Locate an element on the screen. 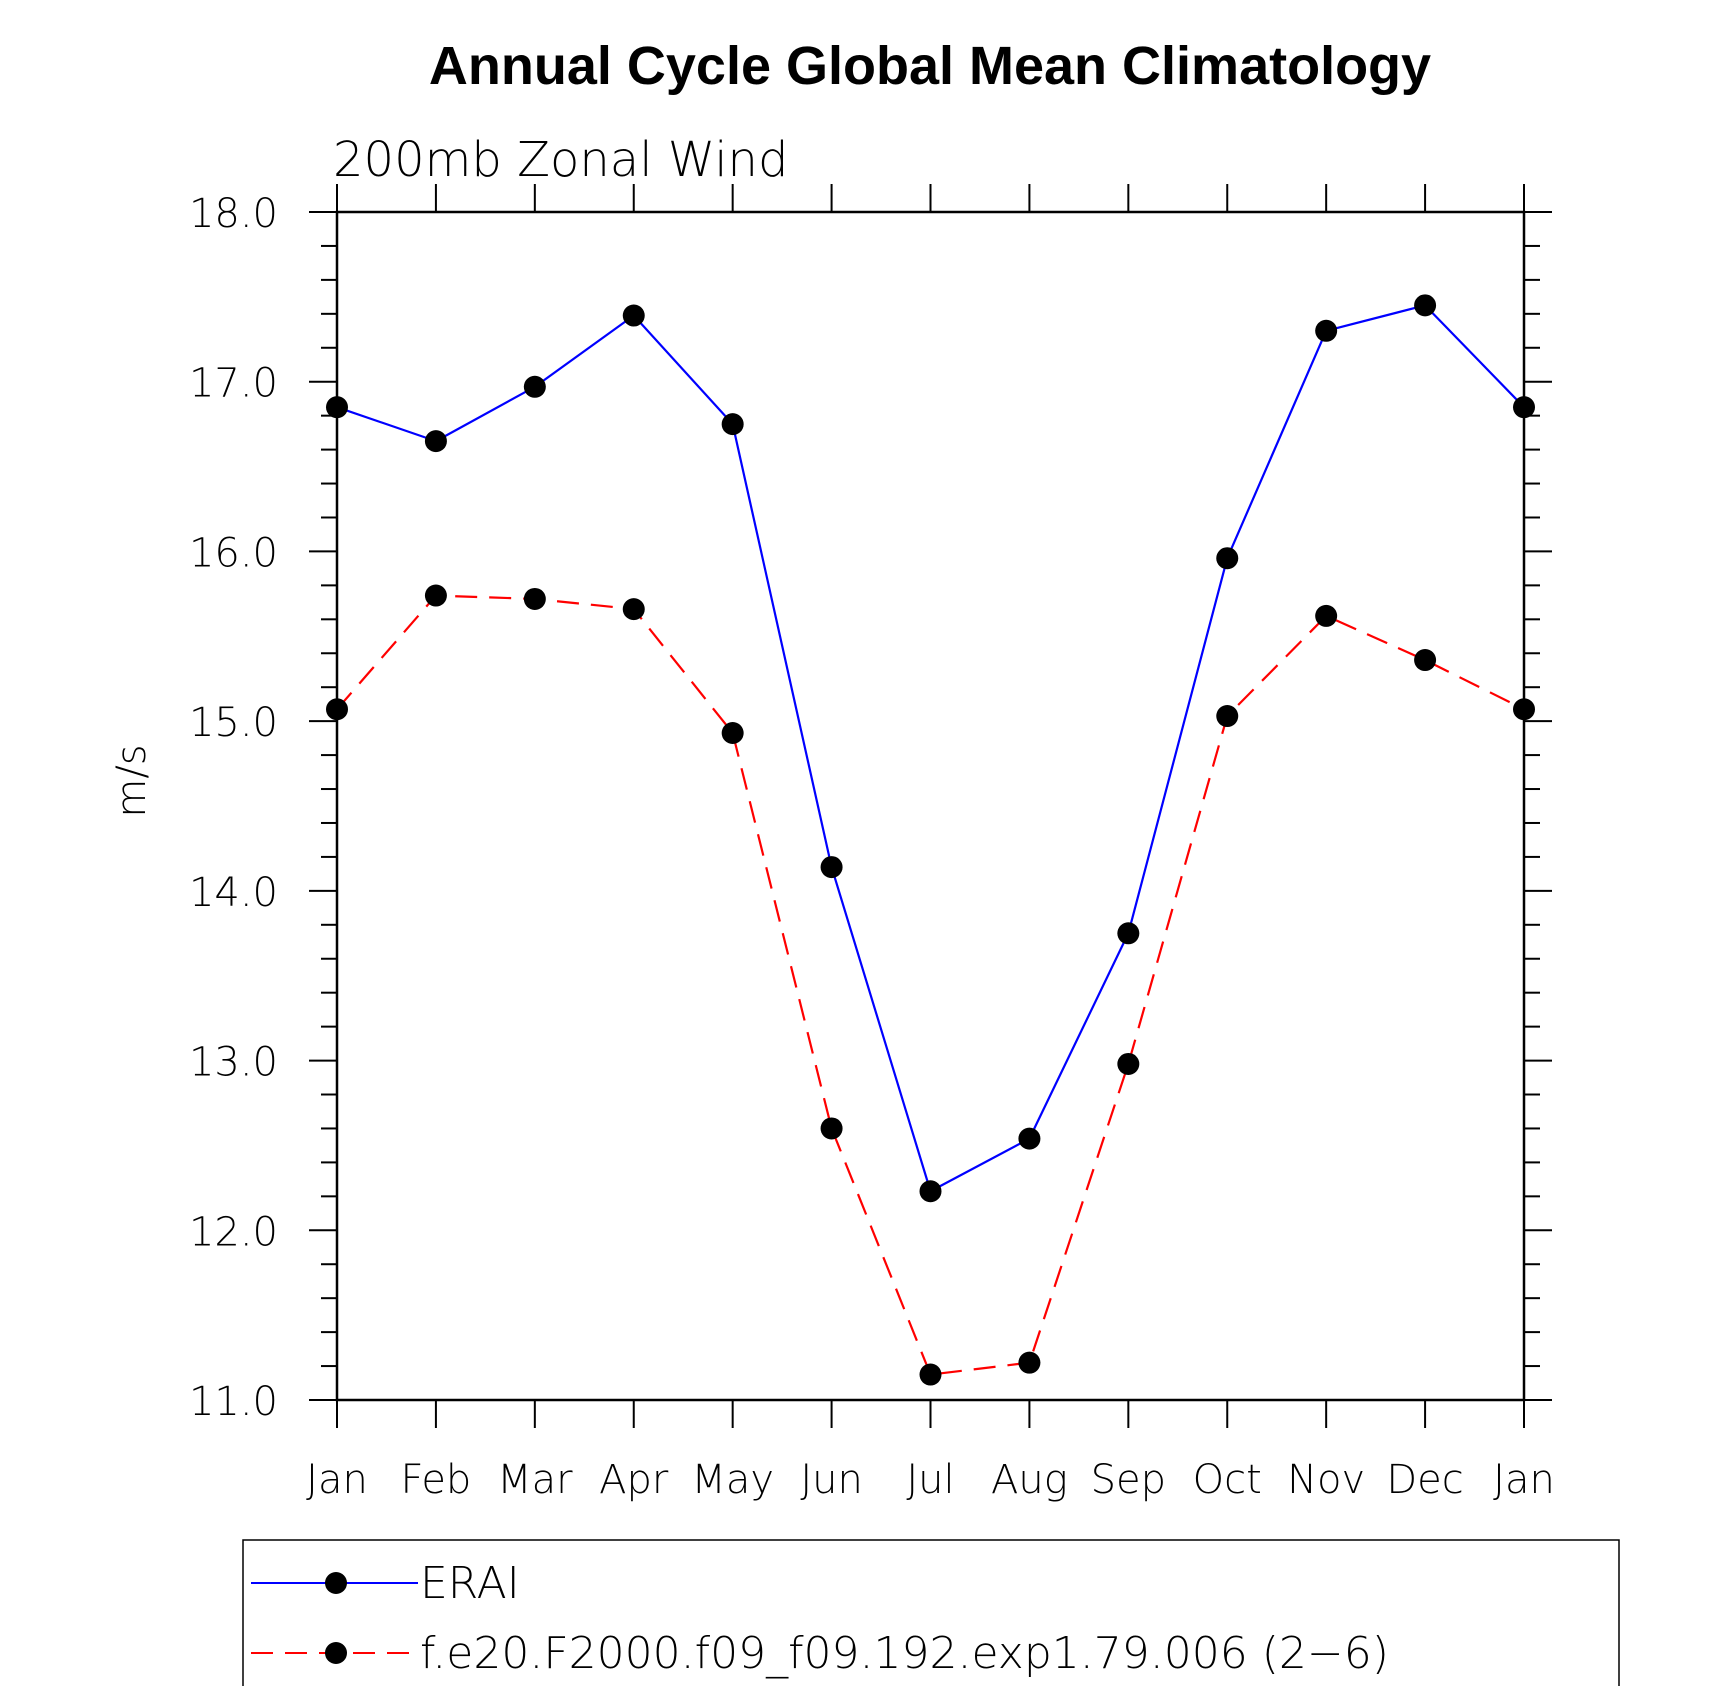 The height and width of the screenshot is (1686, 1710). x-tick-label: May is located at coordinates (732, 1480).